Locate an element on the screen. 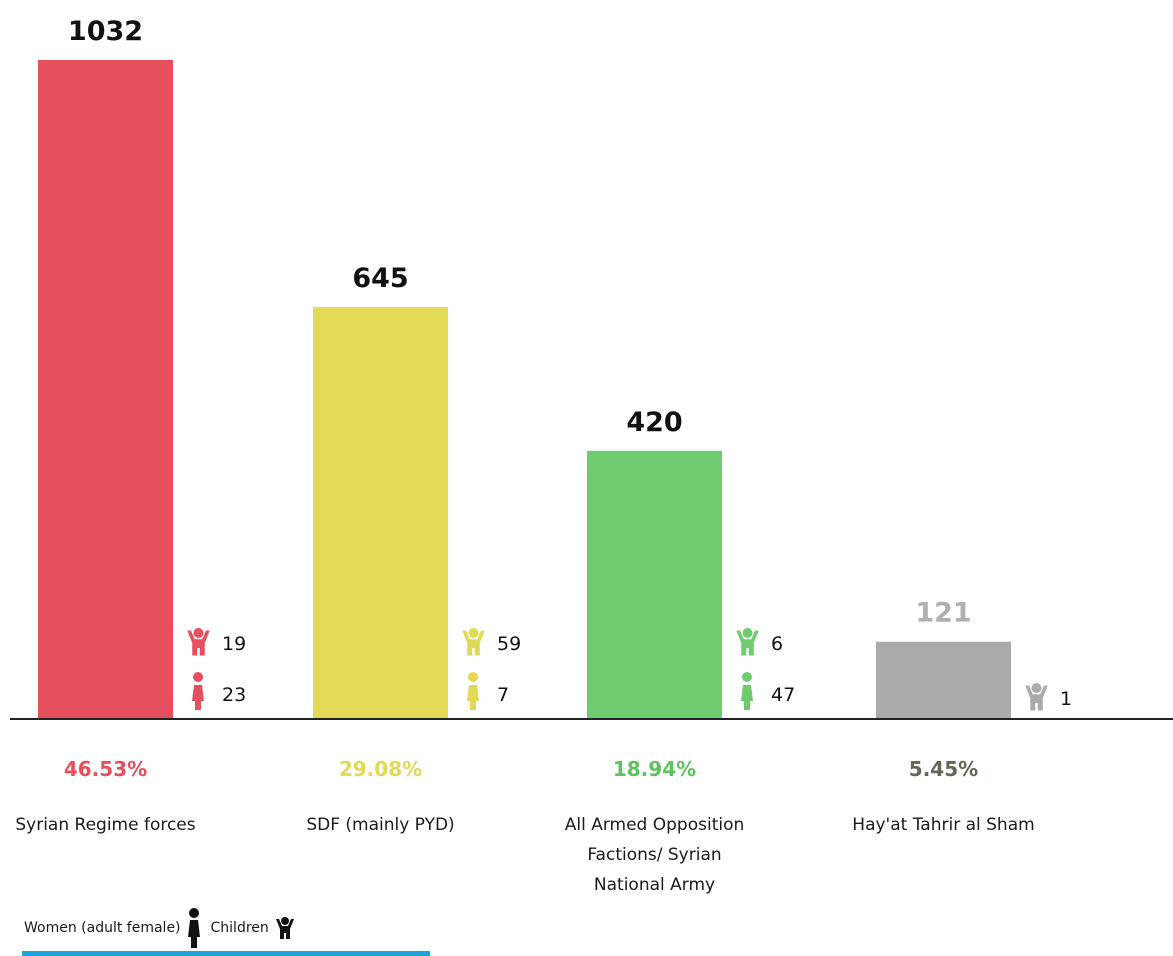 This screenshot has width=1173, height=956. legend: Women (adult female) Children is located at coordinates (159, 928).